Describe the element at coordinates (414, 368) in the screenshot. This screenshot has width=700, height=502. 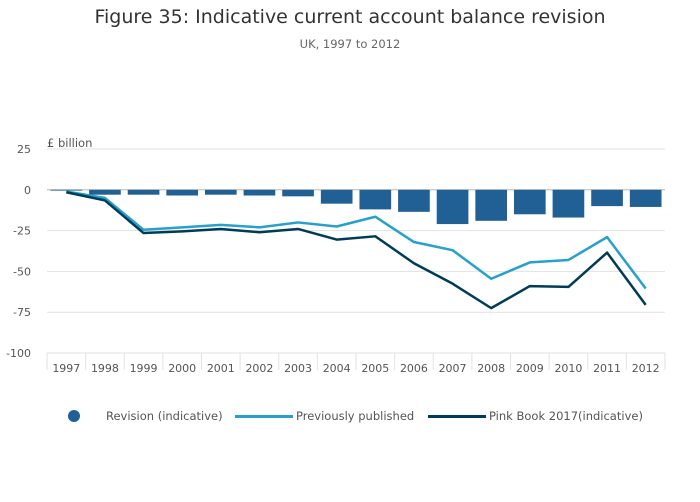
I see `x-tick-label: 2006` at that location.